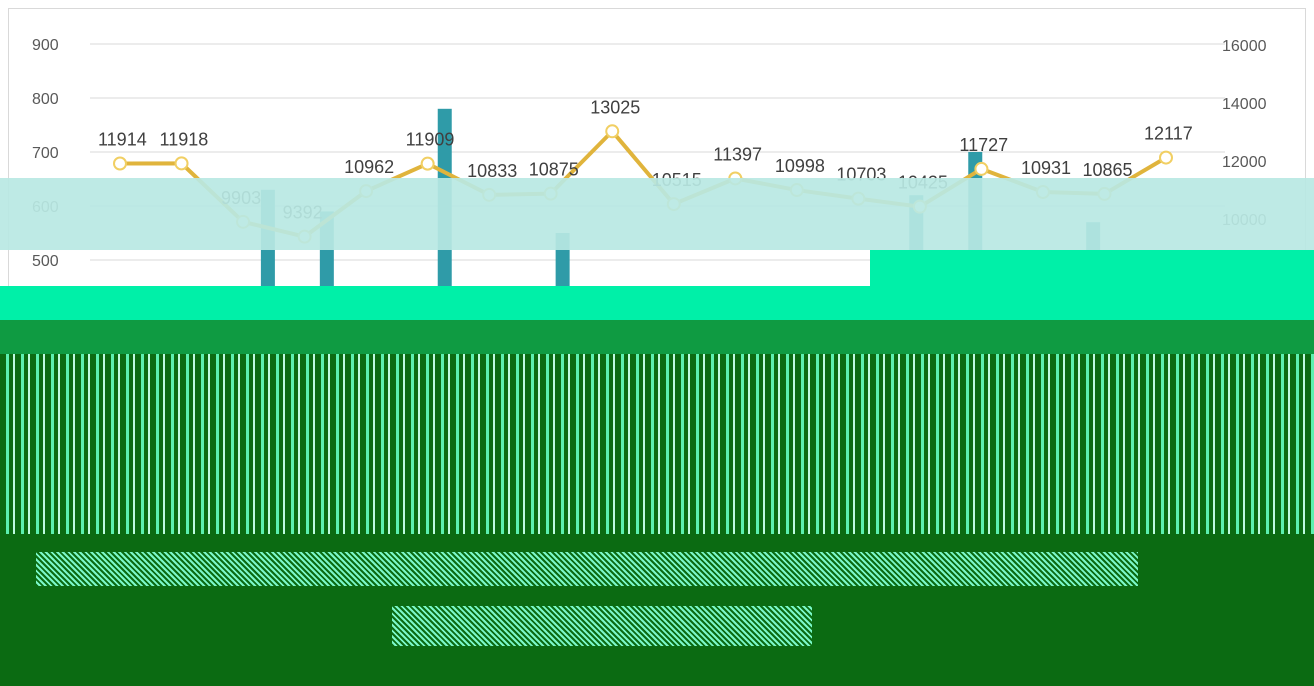  Describe the element at coordinates (430, 140) in the screenshot. I see `data-label: 11909` at that location.